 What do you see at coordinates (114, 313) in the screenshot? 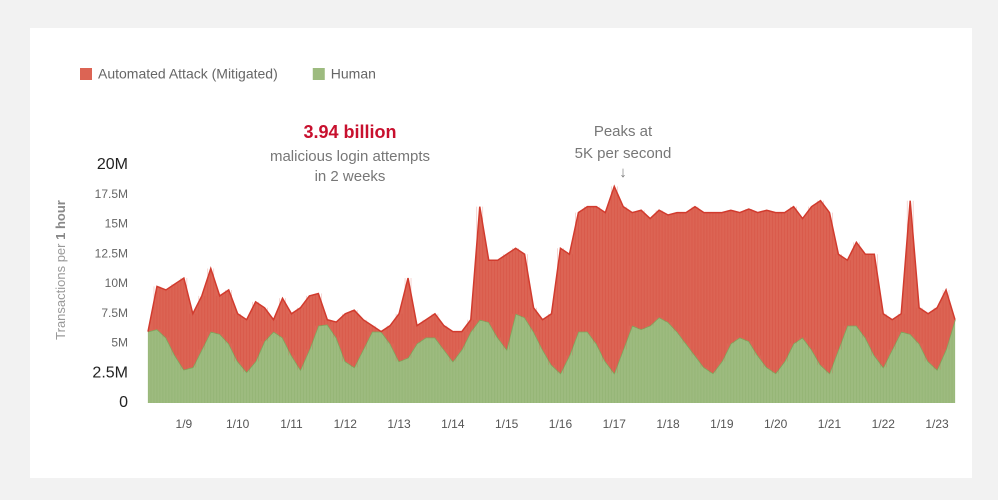
I see `y-tick-label: 7.5M` at bounding box center [114, 313].